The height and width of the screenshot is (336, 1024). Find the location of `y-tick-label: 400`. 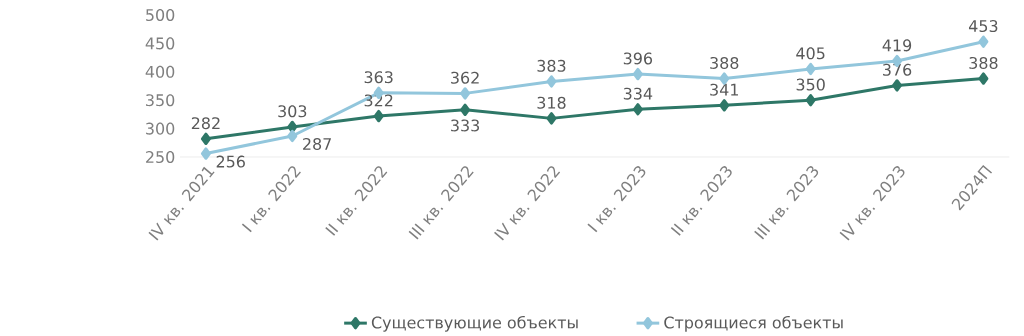

y-tick-label: 400 is located at coordinates (160, 72).